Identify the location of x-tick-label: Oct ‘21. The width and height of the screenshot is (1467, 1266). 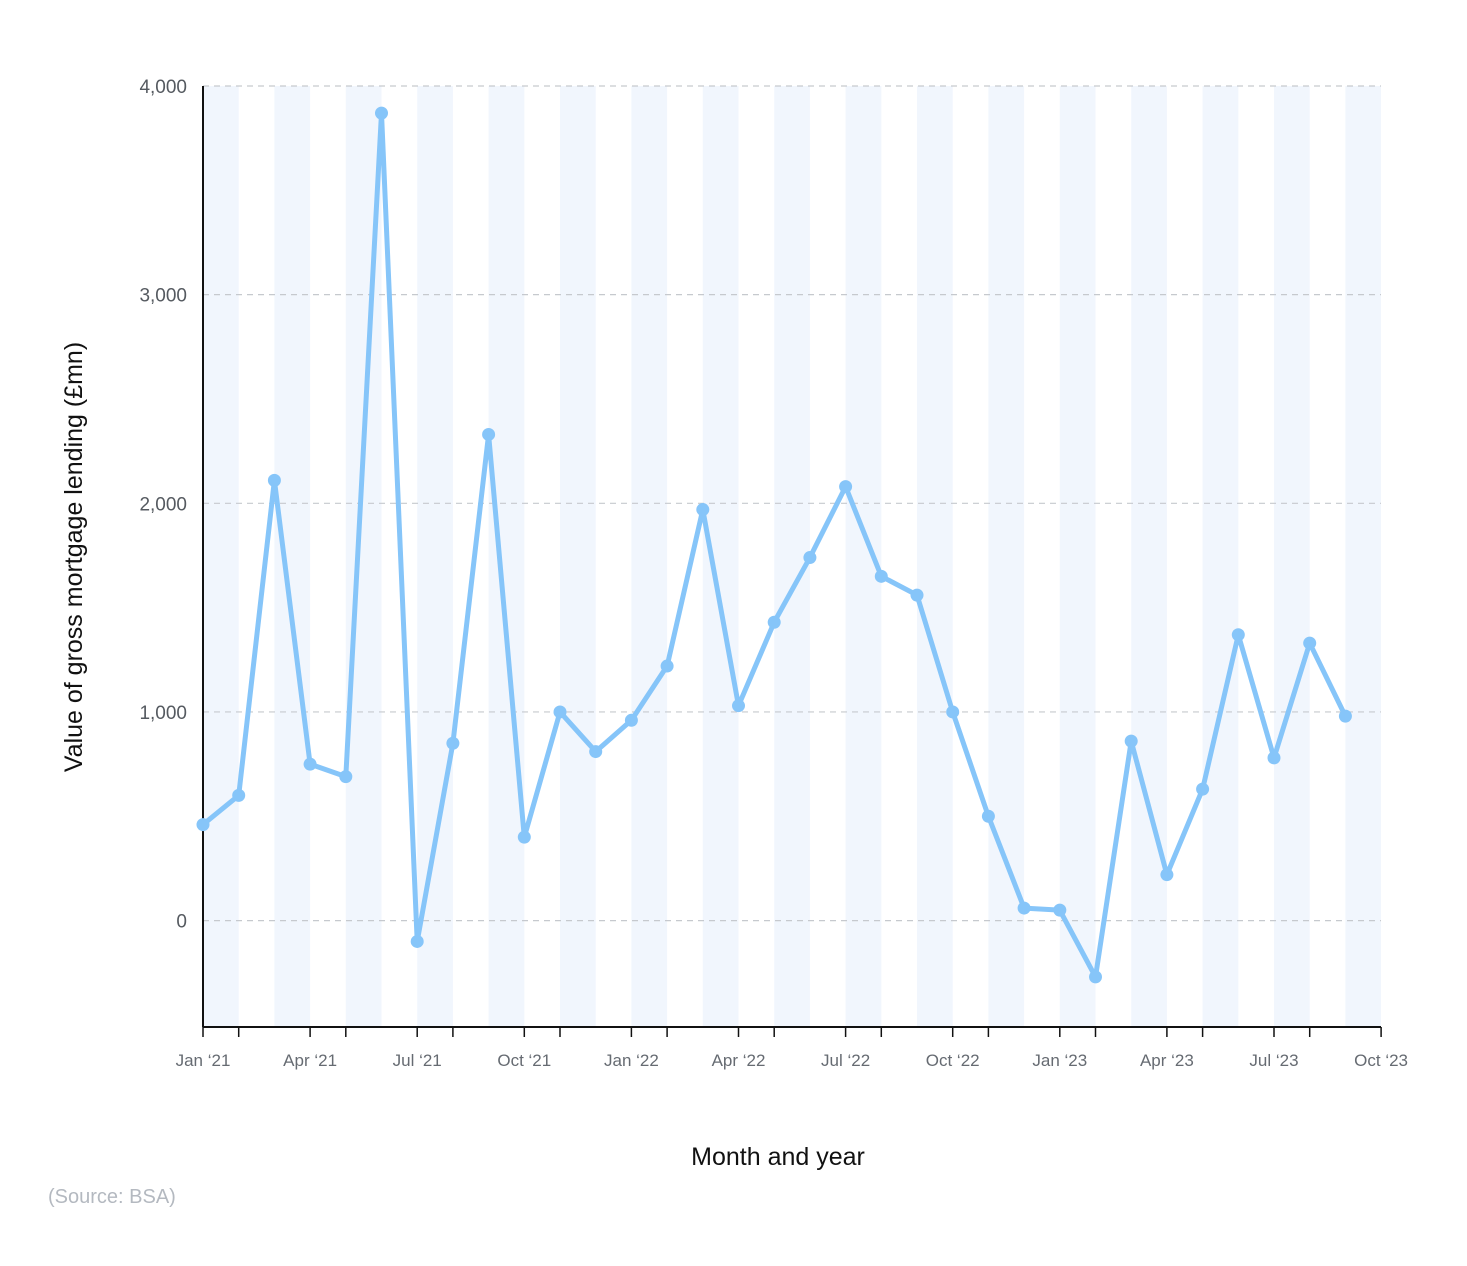
(524, 1060).